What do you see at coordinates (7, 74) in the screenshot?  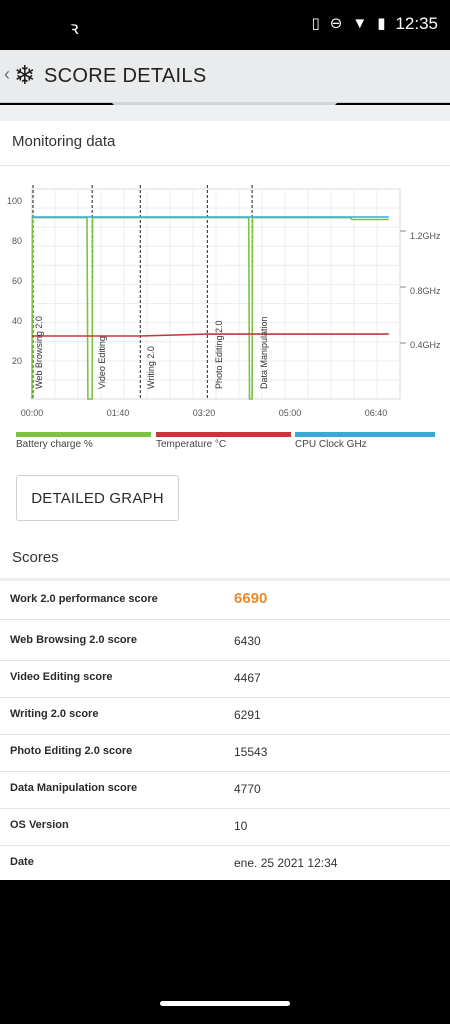 I see `back-icon: ‹` at bounding box center [7, 74].